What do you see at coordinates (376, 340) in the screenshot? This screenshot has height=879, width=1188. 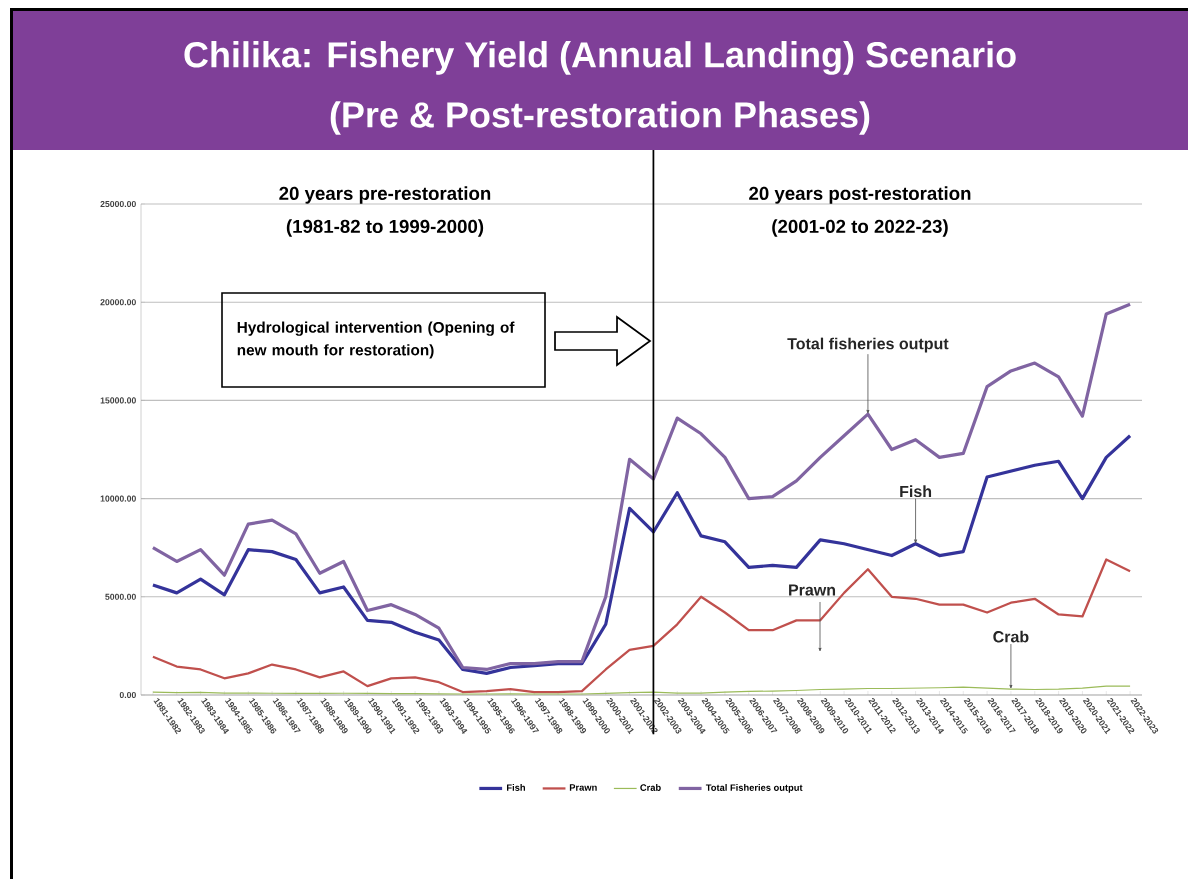 I see `annotation: Hydrological intervention (Opening of new mouth for restoration)` at bounding box center [376, 340].